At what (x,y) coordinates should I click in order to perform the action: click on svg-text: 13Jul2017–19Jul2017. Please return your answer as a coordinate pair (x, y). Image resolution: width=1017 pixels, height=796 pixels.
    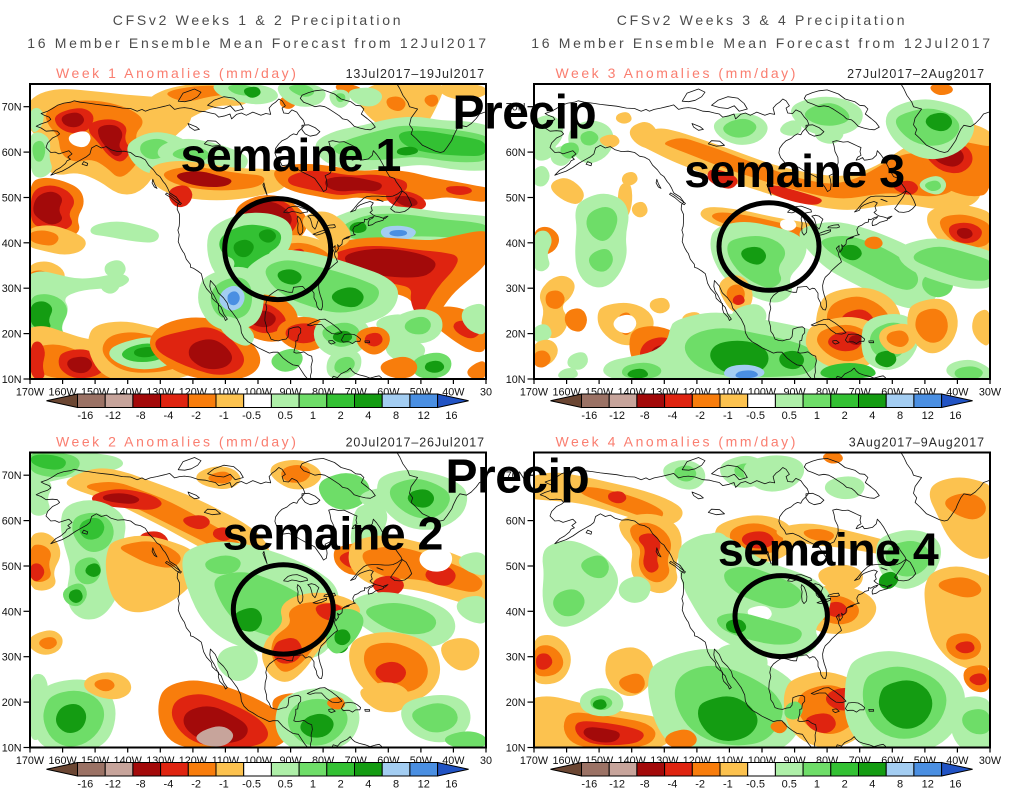
    Looking at the image, I should click on (415, 74).